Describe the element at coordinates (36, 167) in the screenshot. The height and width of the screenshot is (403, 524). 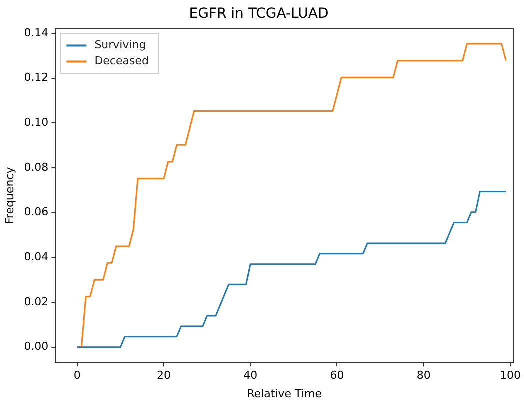
I see `y-tick-label: 0.08` at that location.